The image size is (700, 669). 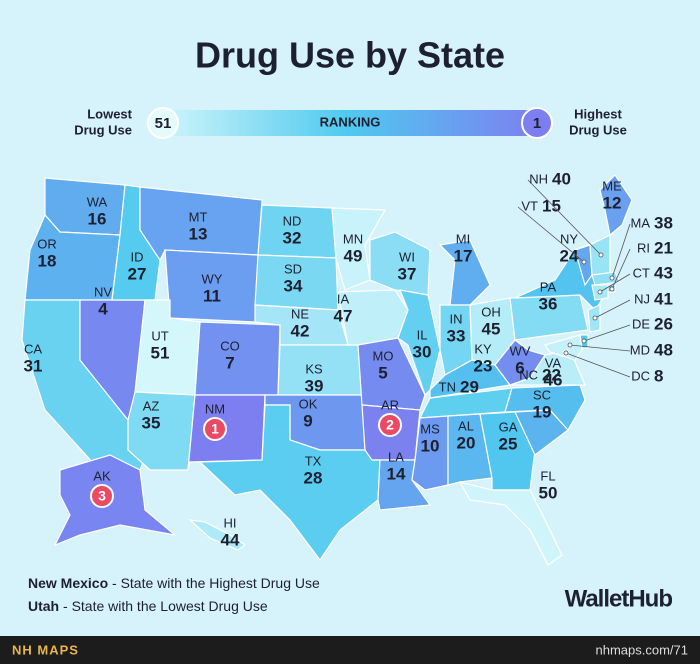 I want to click on state-abbr: MA, so click(x=641, y=222).